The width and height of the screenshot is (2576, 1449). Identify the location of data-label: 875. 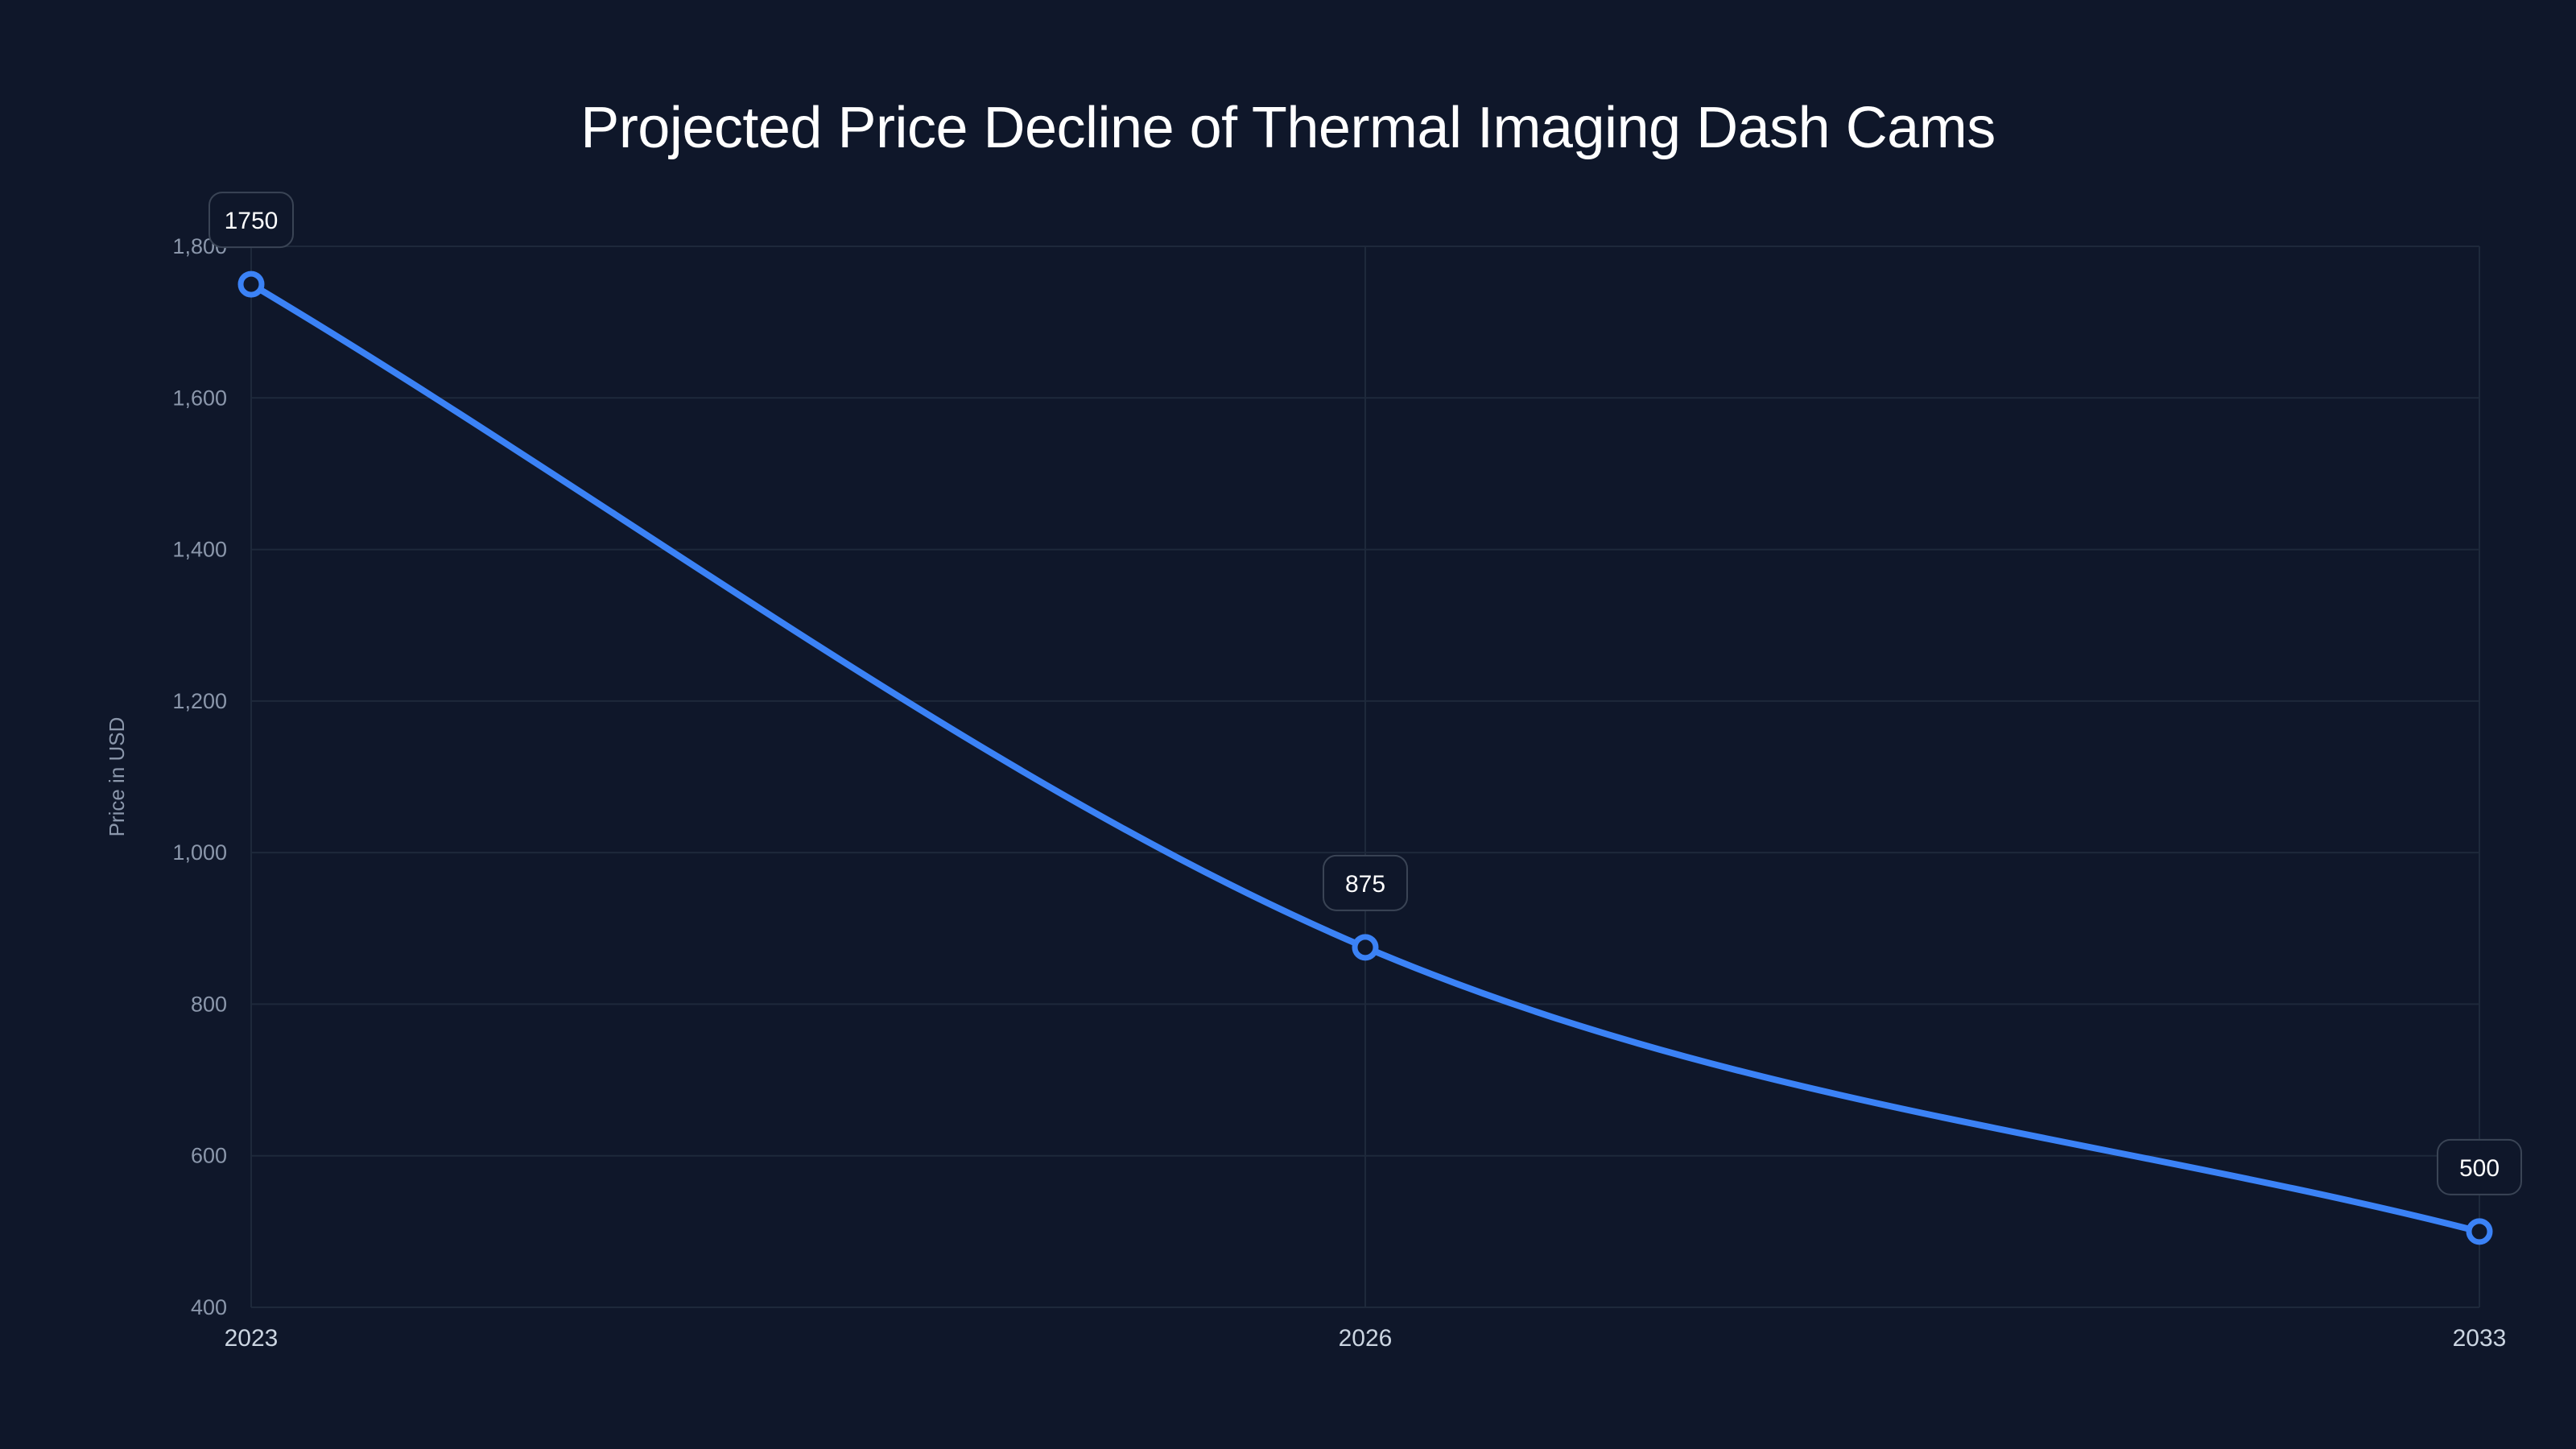
(1365, 885).